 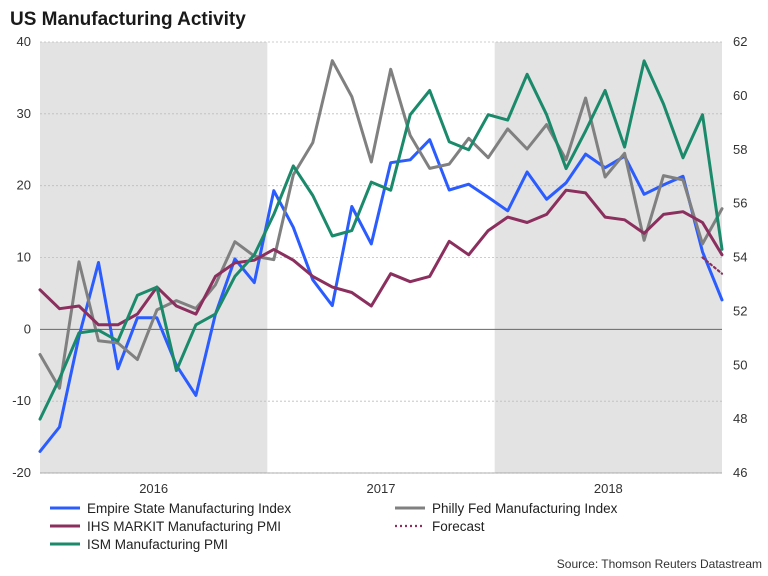 I want to click on left-tick-label: 10, so click(x=24, y=257).